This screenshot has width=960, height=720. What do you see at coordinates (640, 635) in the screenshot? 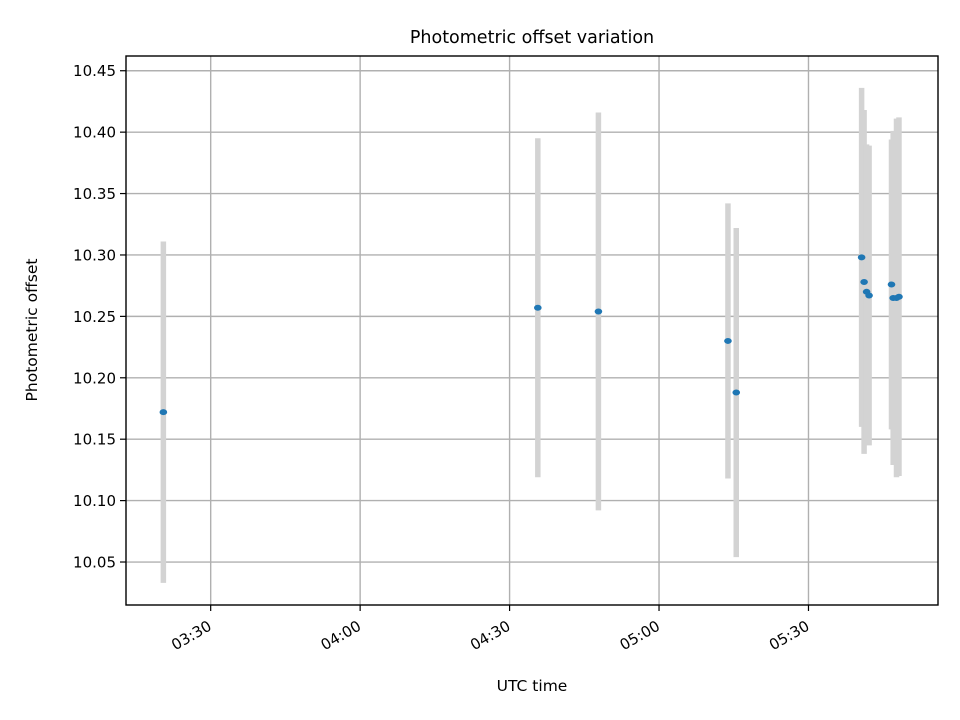
I see `x-tick-label: 05:00` at bounding box center [640, 635].